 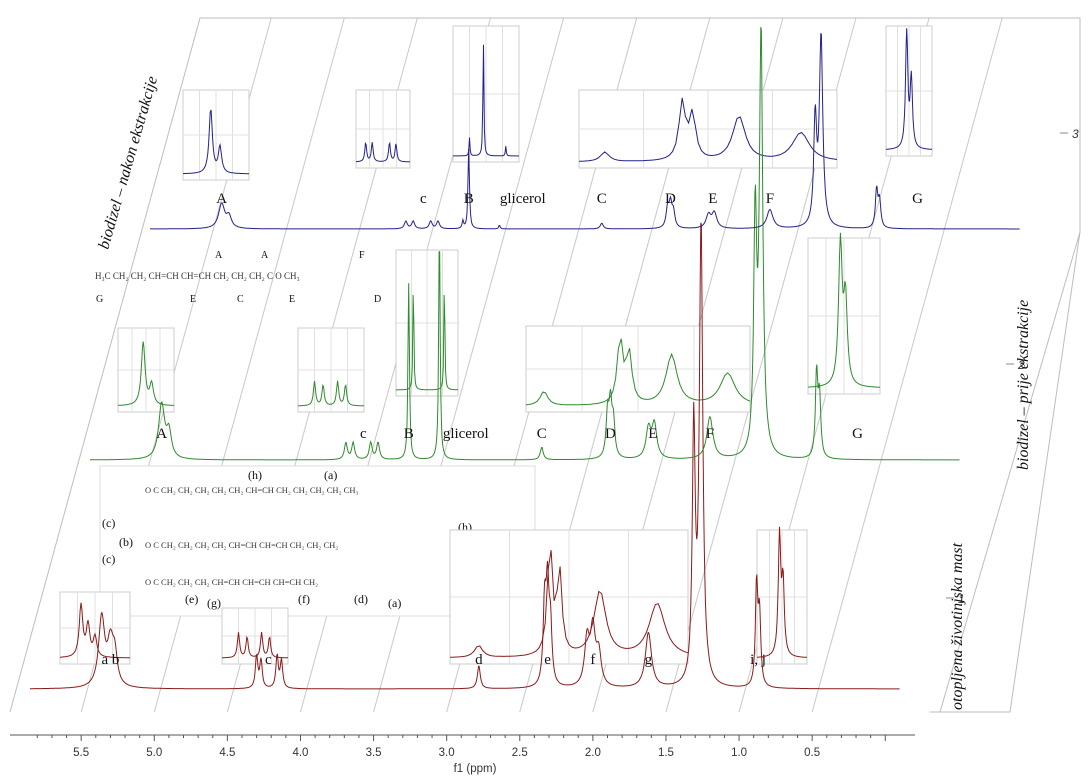 What do you see at coordinates (255, 475) in the screenshot?
I see `proton-label: (h)` at bounding box center [255, 475].